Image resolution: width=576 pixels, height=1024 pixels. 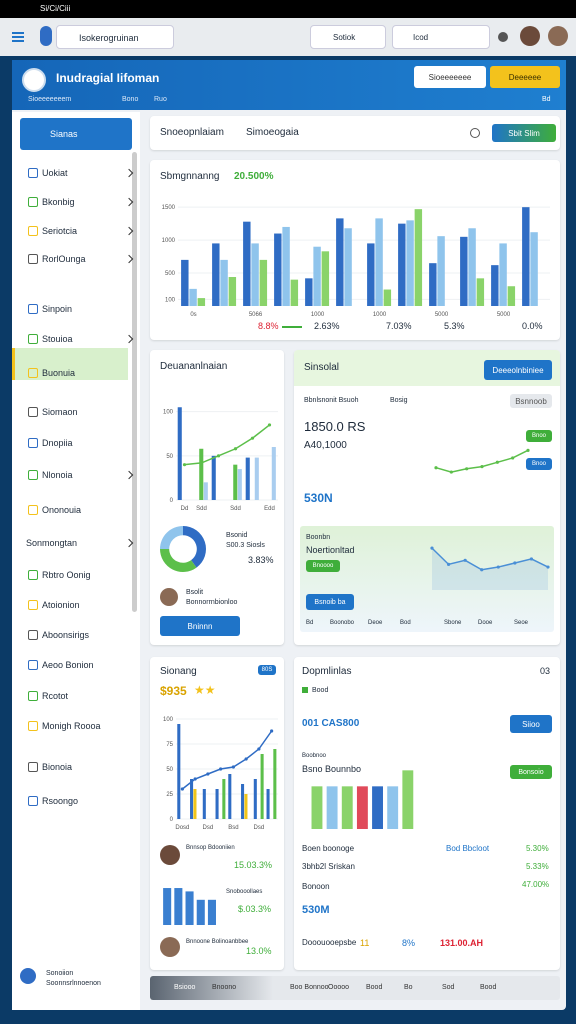 I want to click on sidebar-section: Sonmongtan, so click(x=79, y=543).